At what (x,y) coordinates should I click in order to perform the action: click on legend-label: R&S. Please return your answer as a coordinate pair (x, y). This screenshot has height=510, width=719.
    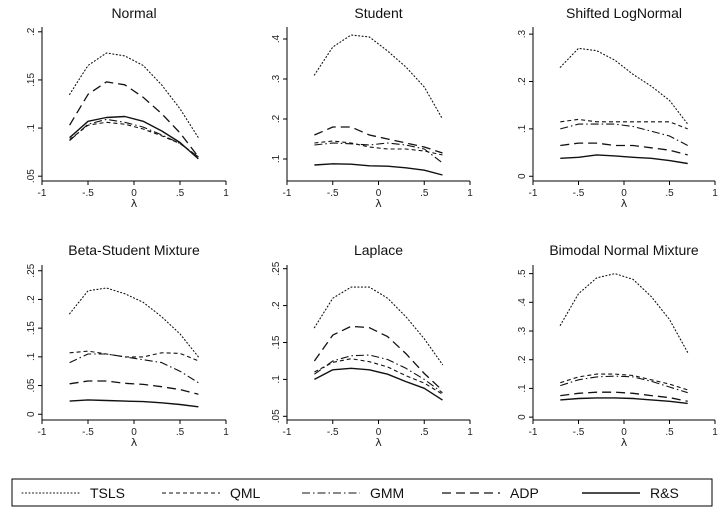
    Looking at the image, I should click on (664, 493).